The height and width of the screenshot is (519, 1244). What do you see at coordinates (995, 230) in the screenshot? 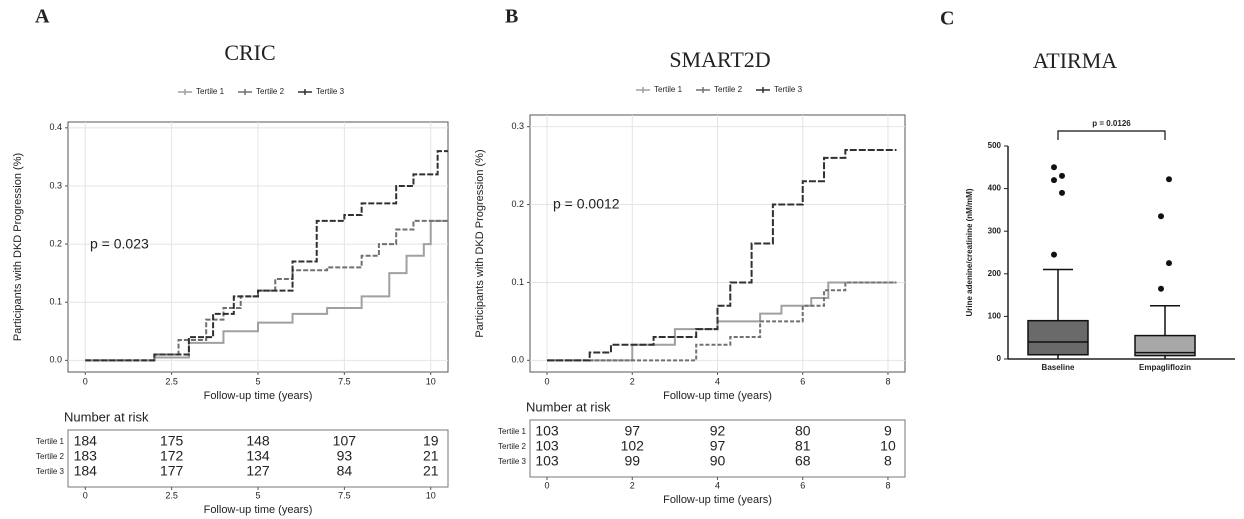
I see `y-tick-label: 300` at bounding box center [995, 230].